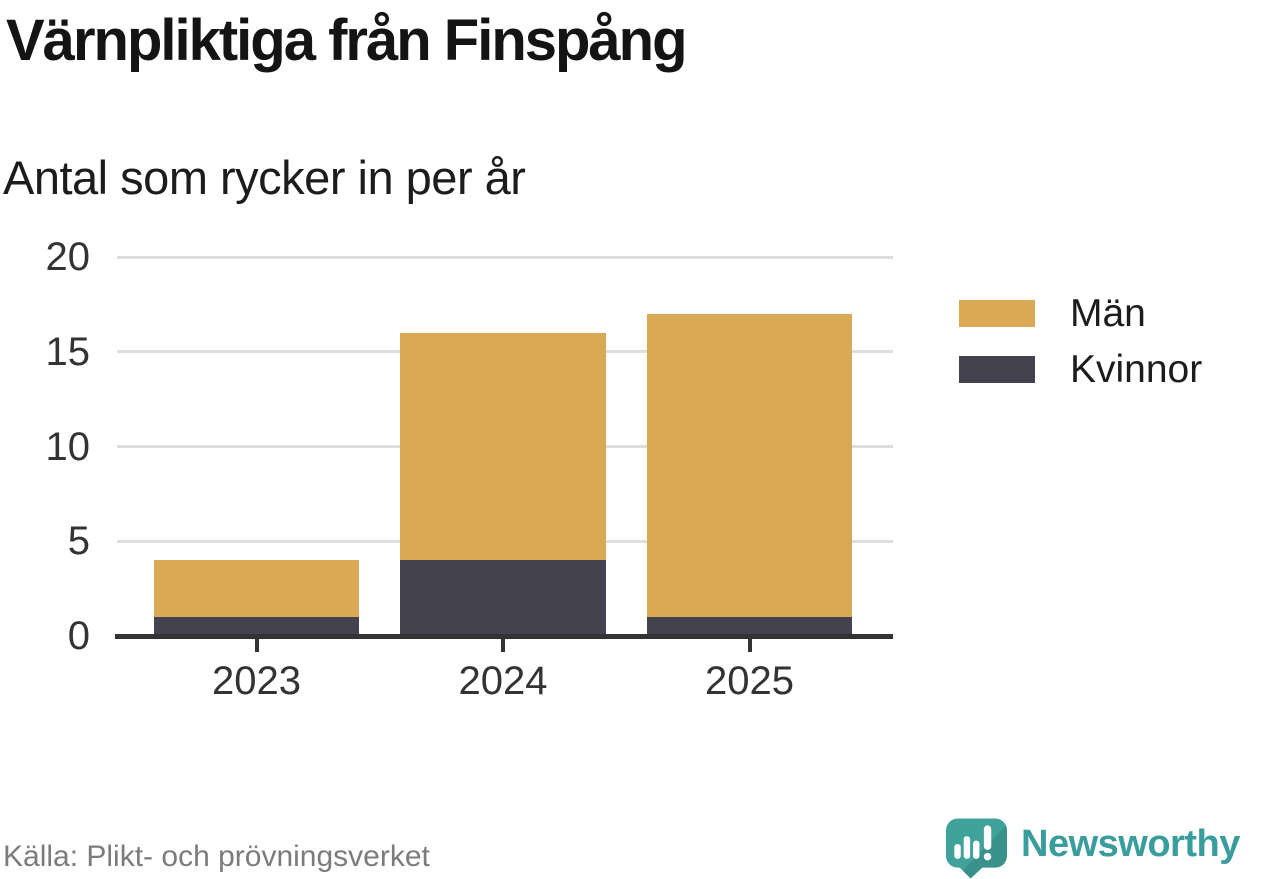 This screenshot has height=879, width=1262. I want to click on legend-item: Kvinnor, so click(1081, 369).